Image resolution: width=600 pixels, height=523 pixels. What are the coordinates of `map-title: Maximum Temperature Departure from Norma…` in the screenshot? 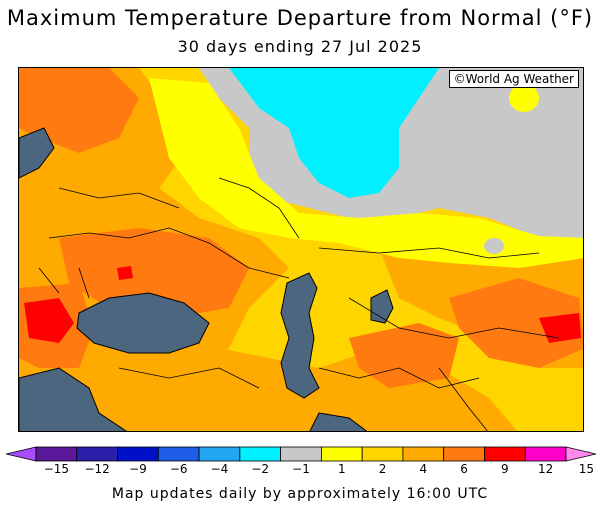 It's located at (300, 18).